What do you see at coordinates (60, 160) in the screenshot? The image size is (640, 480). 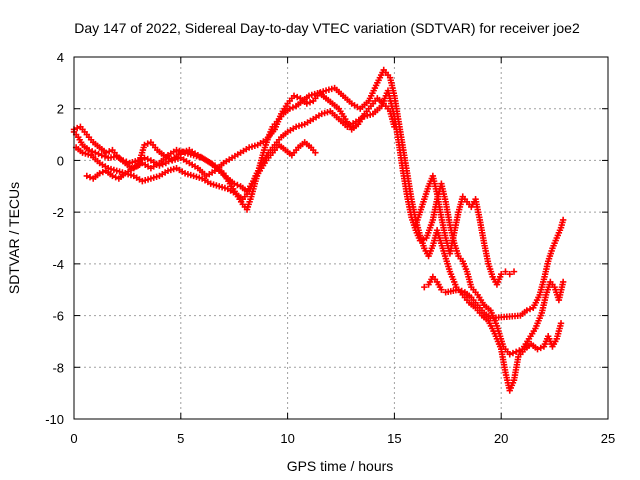 I see `y-tick-label: 0` at bounding box center [60, 160].